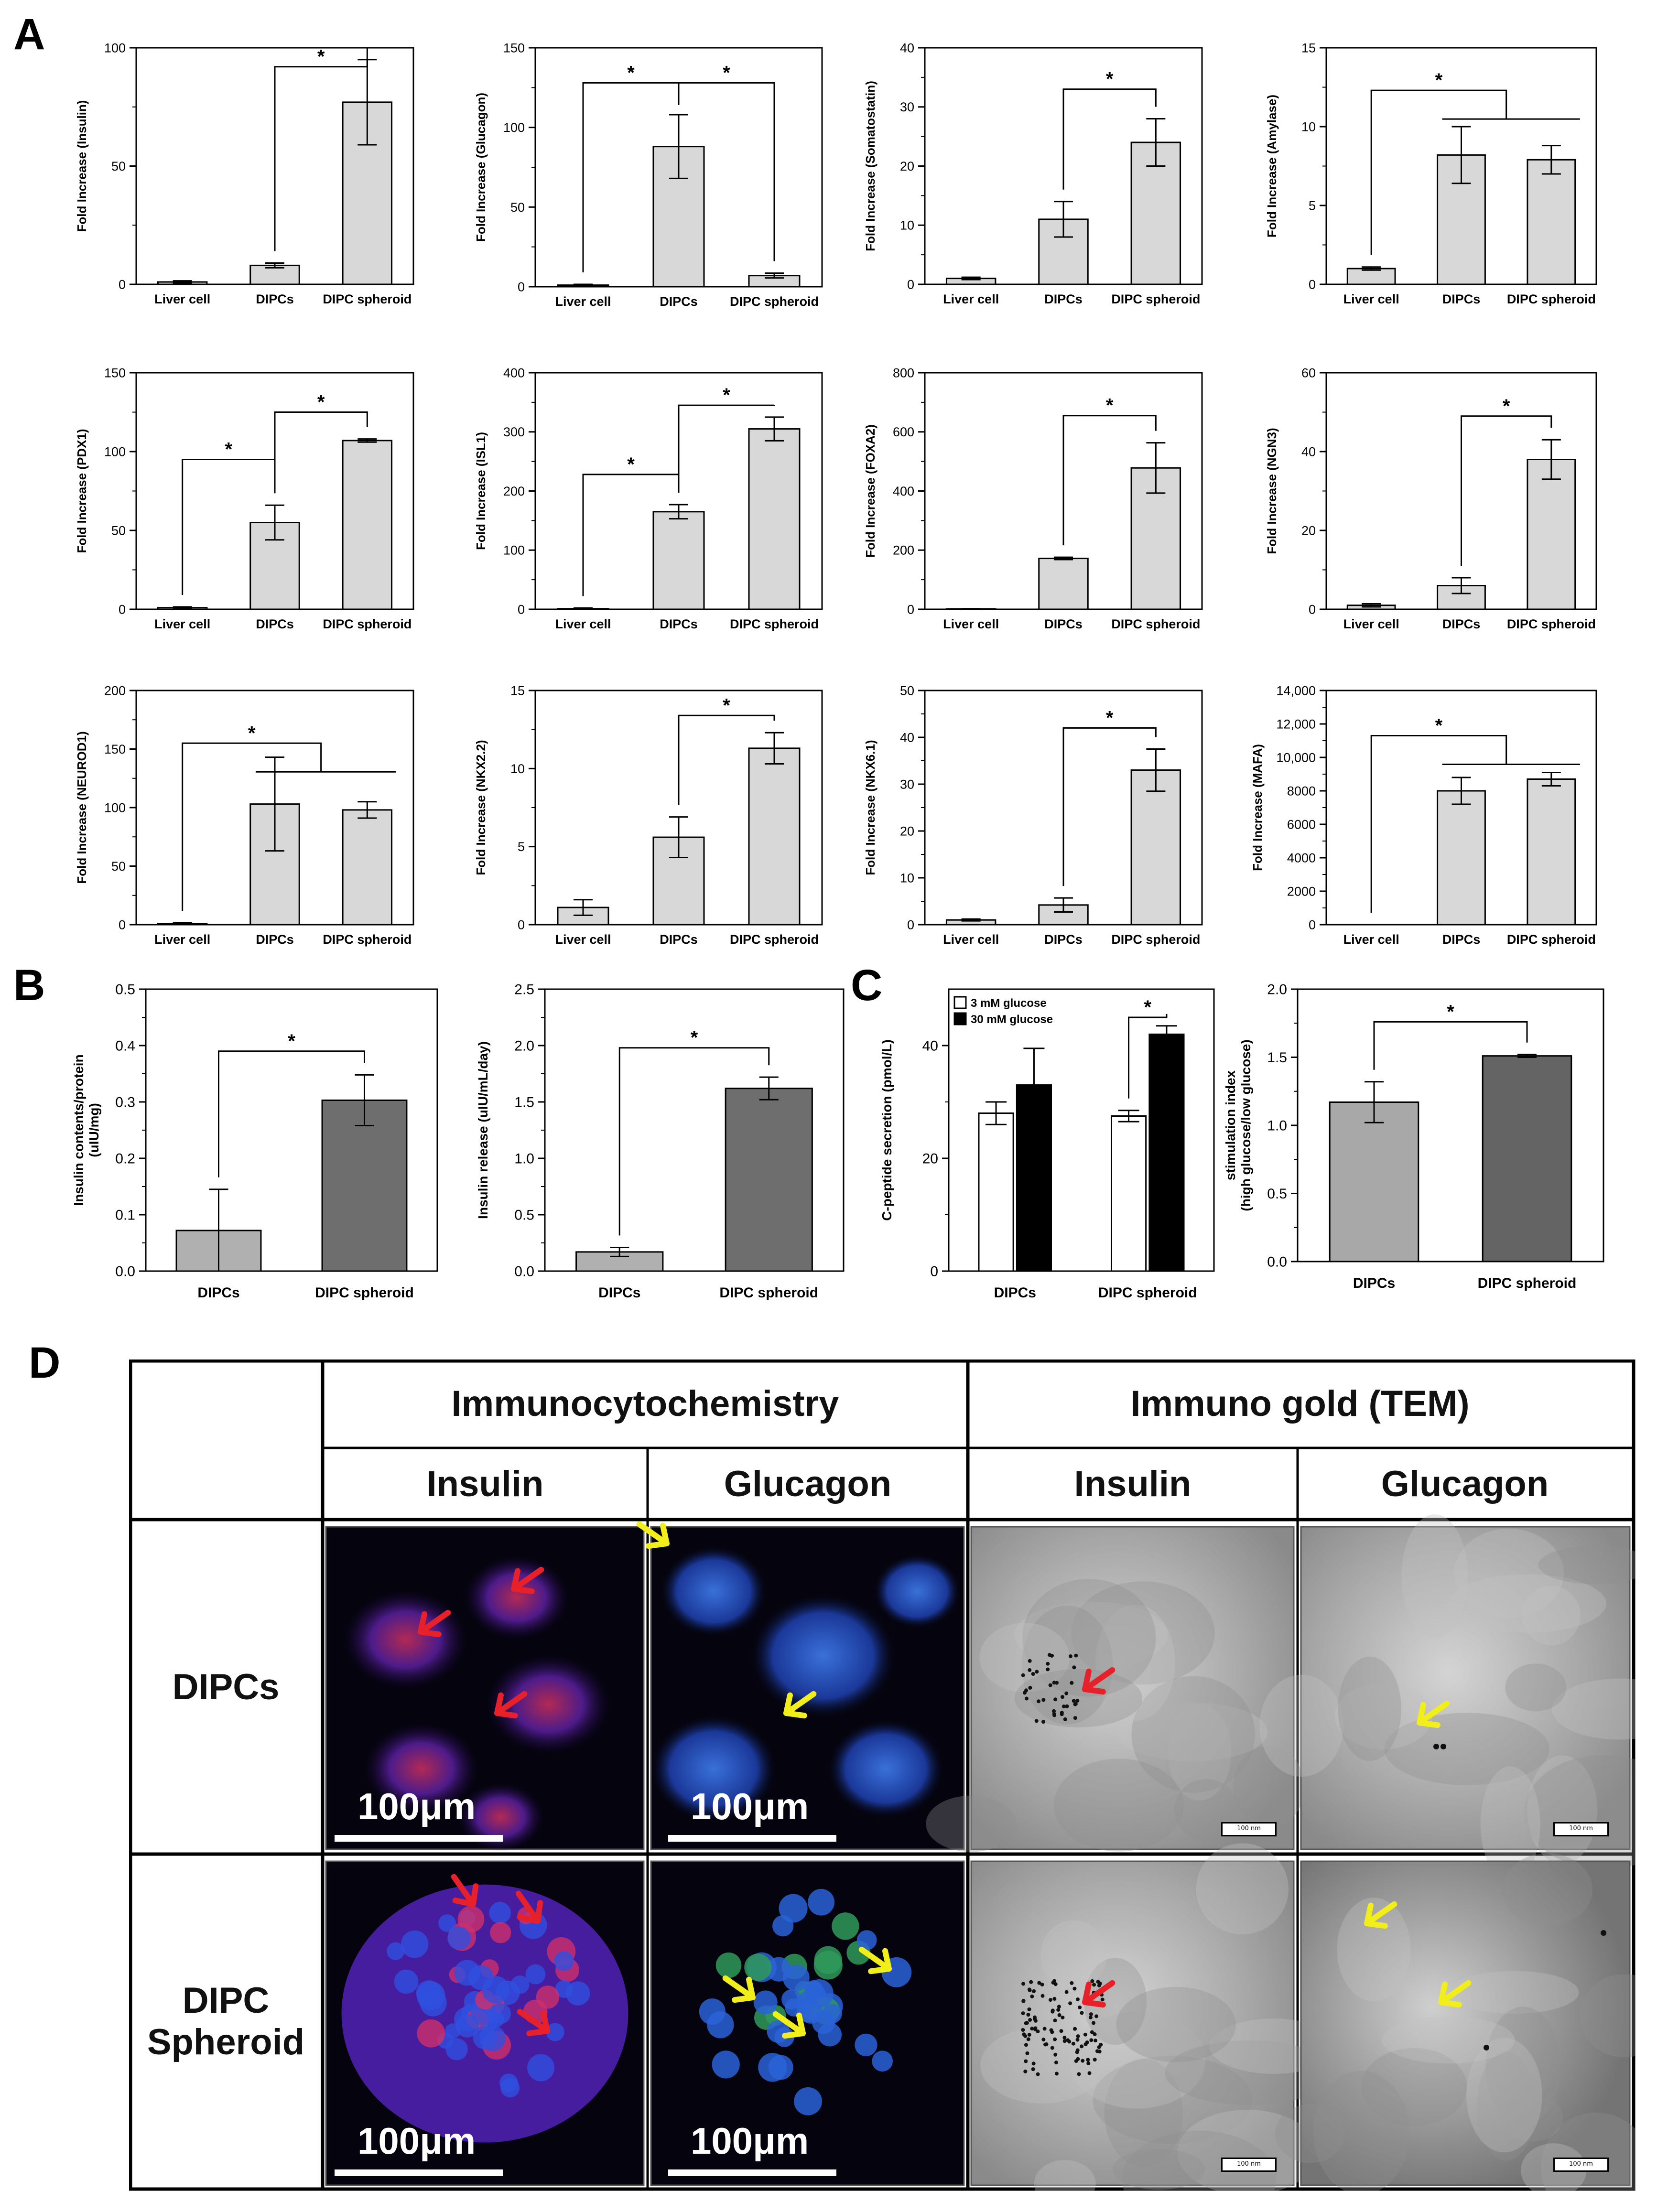  What do you see at coordinates (1272, 491) in the screenshot?
I see `y-axis-label: Fold Increase (NGN3)` at bounding box center [1272, 491].